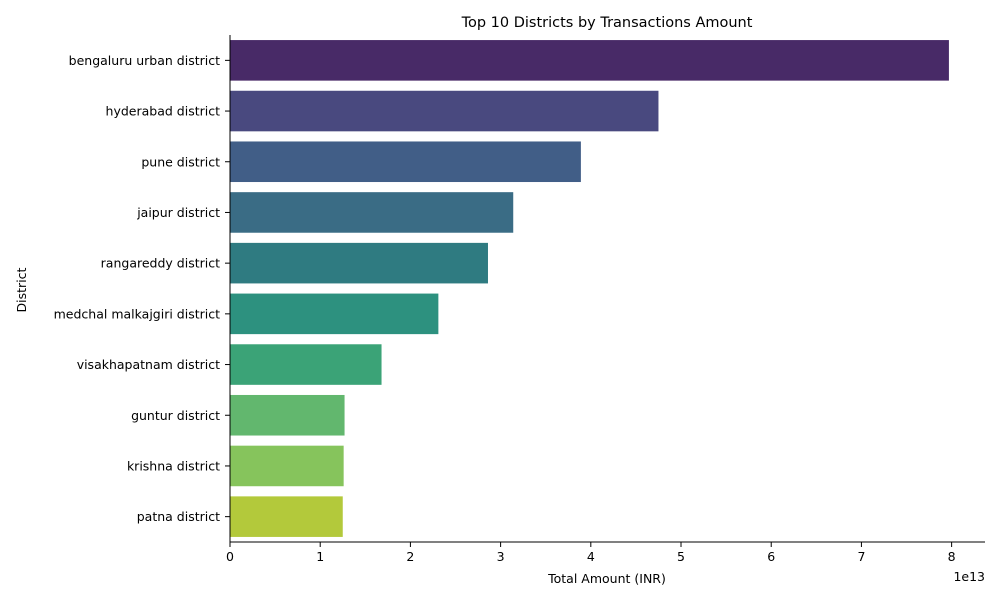  What do you see at coordinates (320, 556) in the screenshot?
I see `x-tick-label: 1` at bounding box center [320, 556].